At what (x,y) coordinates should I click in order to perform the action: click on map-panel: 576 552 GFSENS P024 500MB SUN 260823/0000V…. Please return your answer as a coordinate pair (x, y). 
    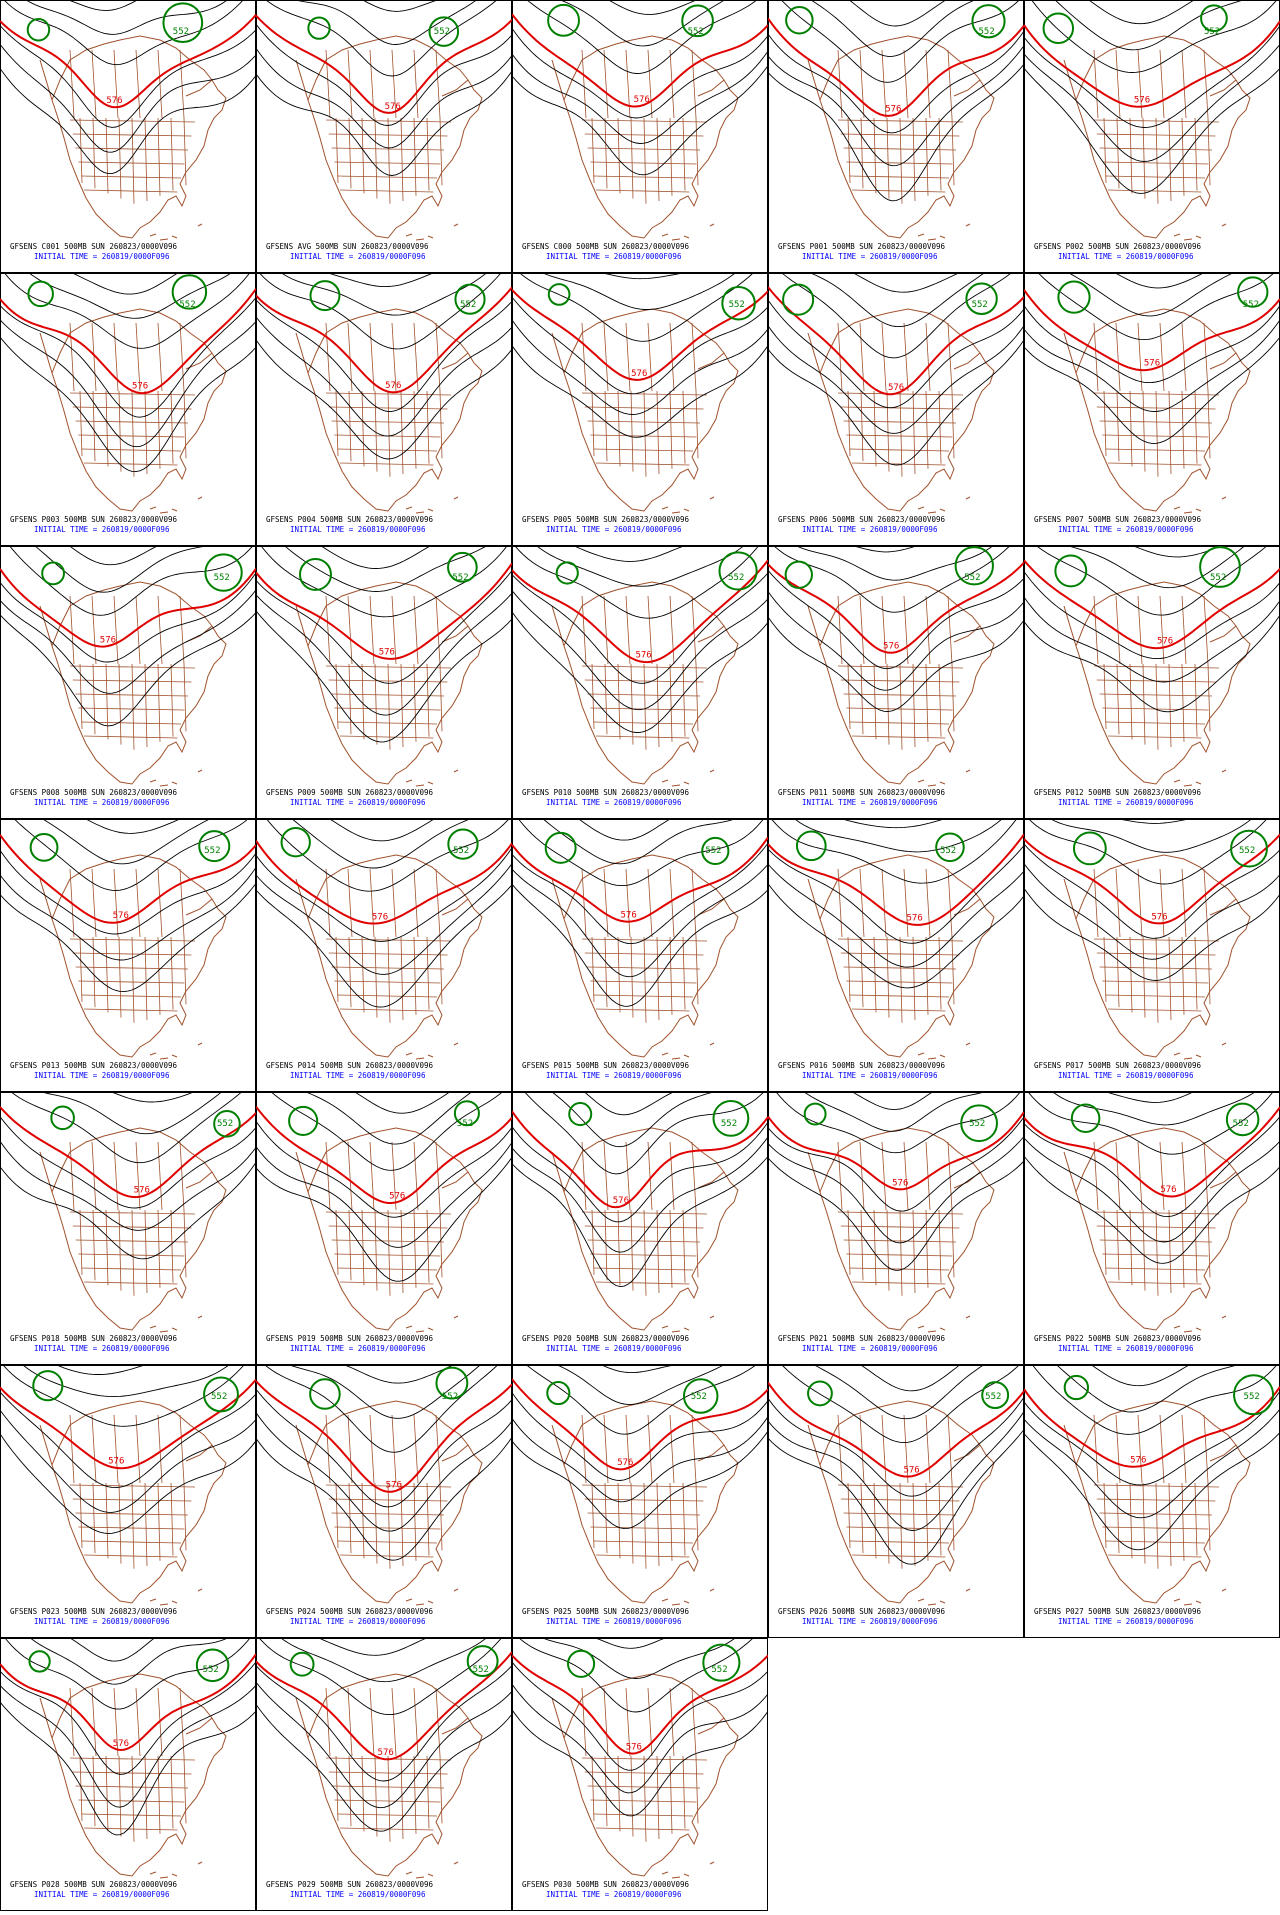
    Looking at the image, I should click on (384, 1501).